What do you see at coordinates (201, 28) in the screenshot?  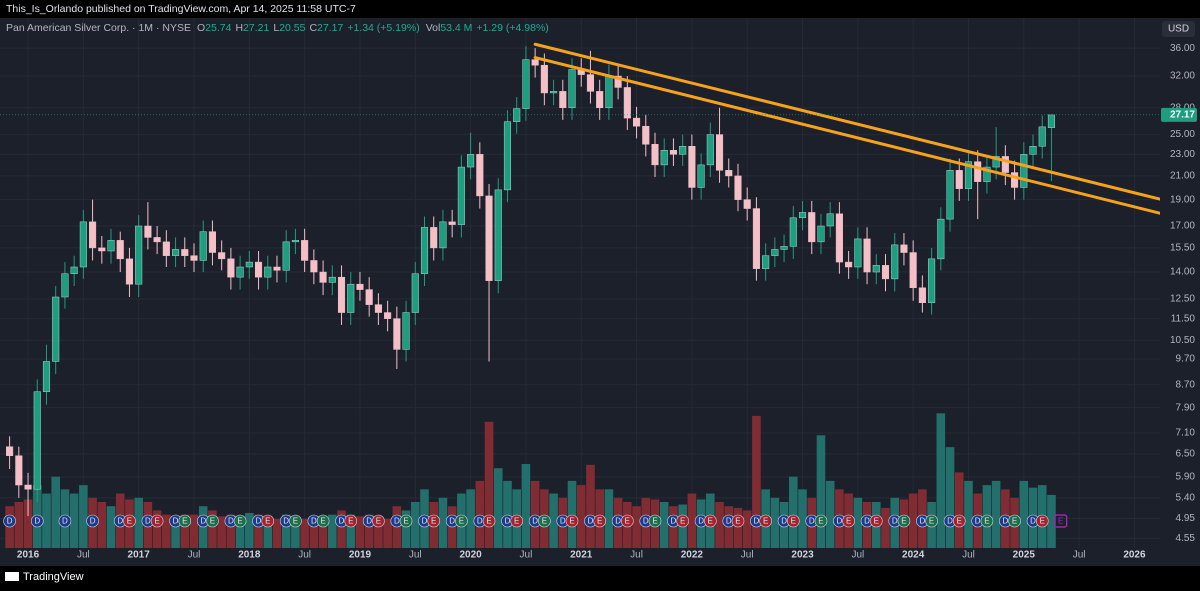 I see `ohlc-letter: O` at bounding box center [201, 28].